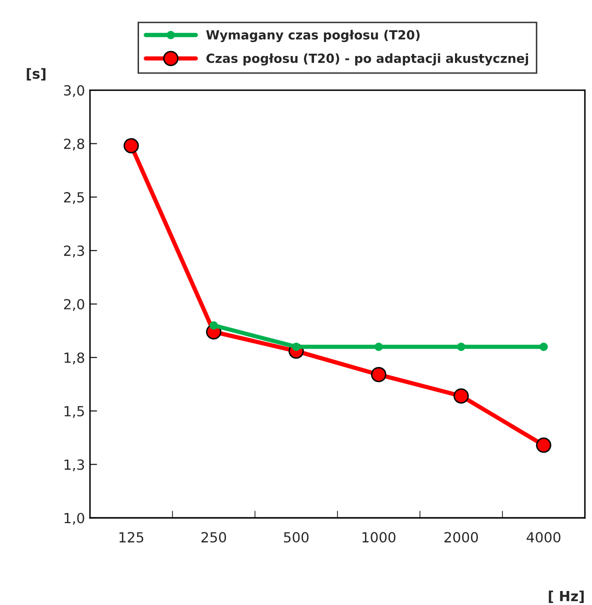  I want to click on y-tick-label: 1,5, so click(74, 412).